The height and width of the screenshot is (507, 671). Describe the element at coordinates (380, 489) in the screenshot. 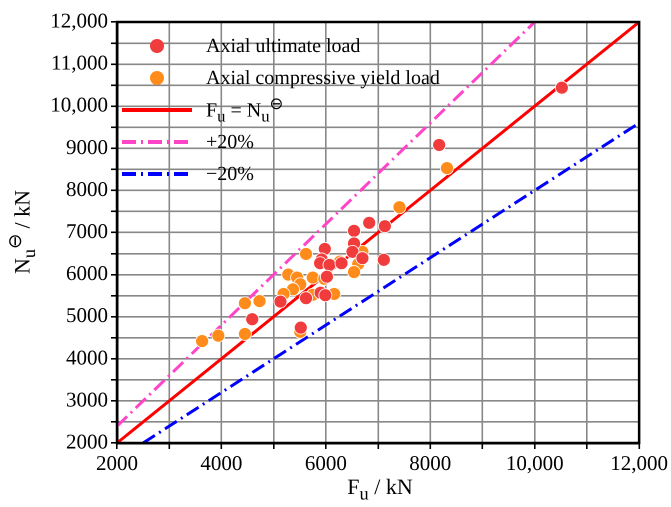

I see `x-axis-title: F$_{u}$ / kN` at that location.